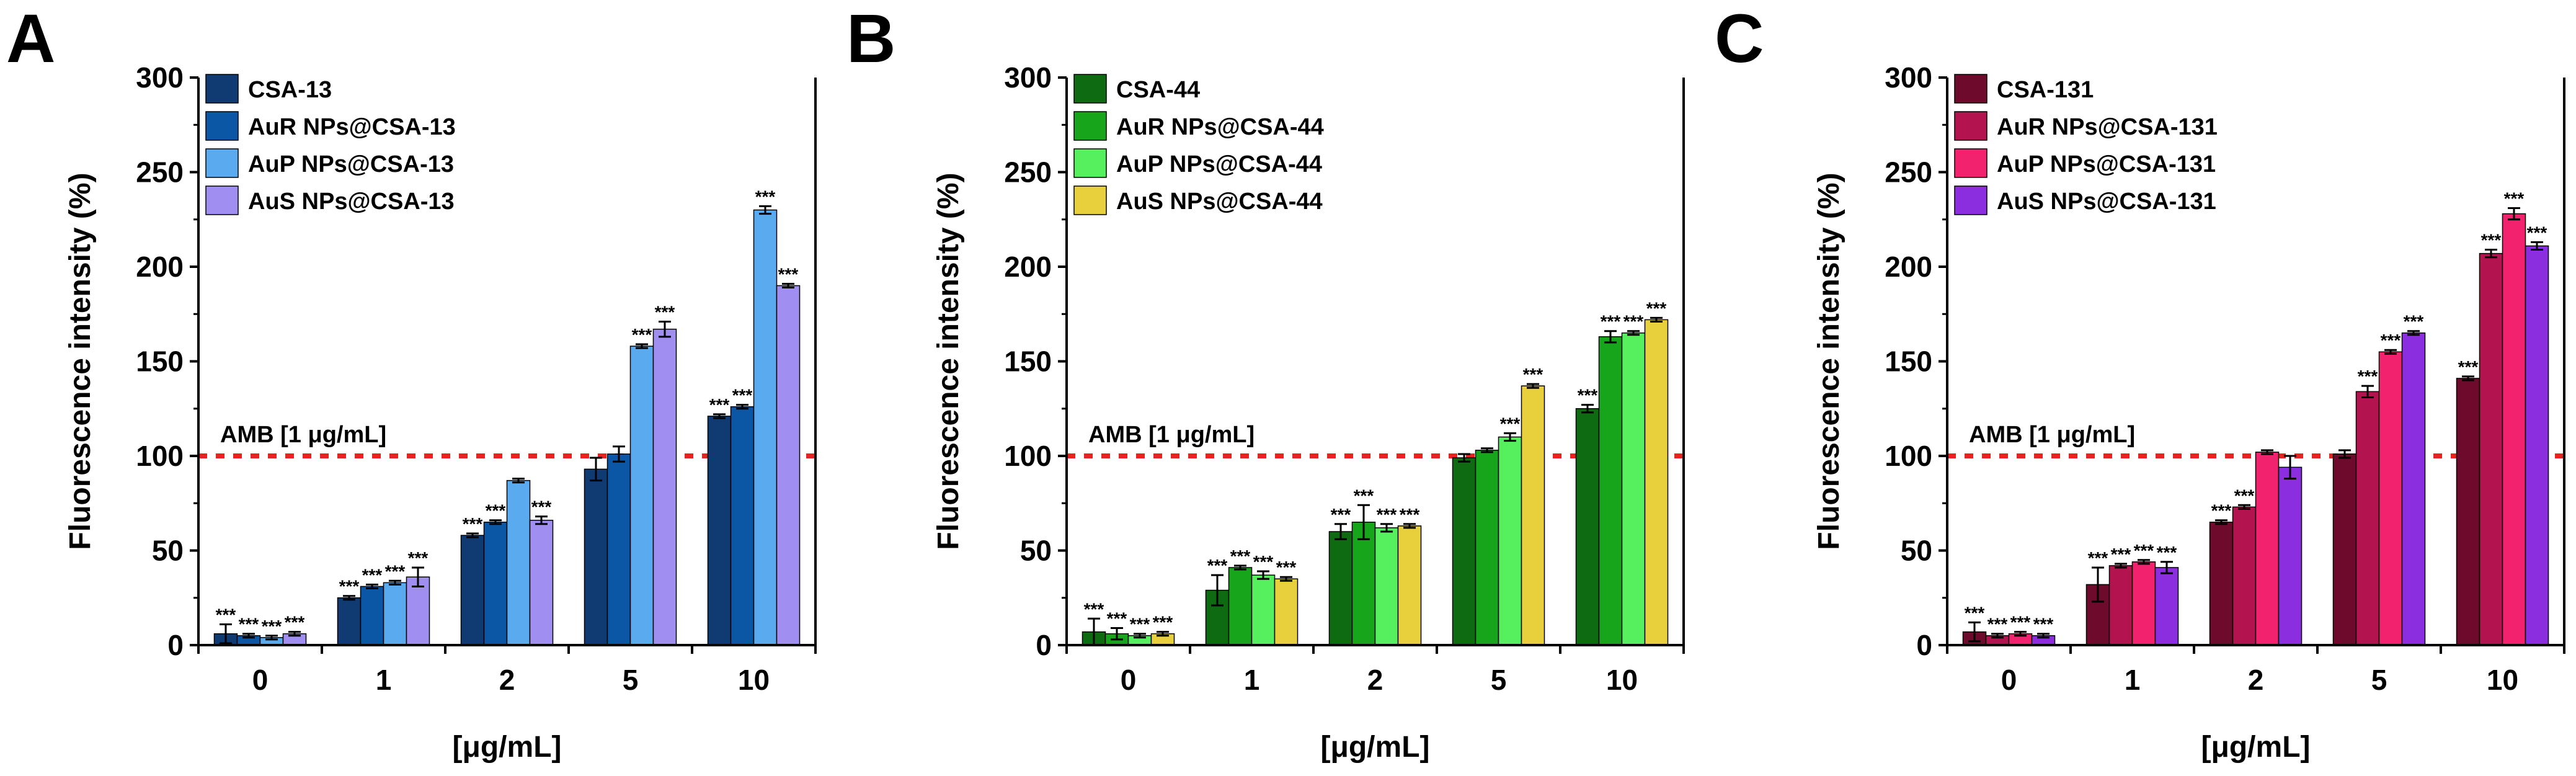 Image resolution: width=2576 pixels, height=776 pixels. Describe the element at coordinates (870, 39) in the screenshot. I see `panel-letter: B` at that location.